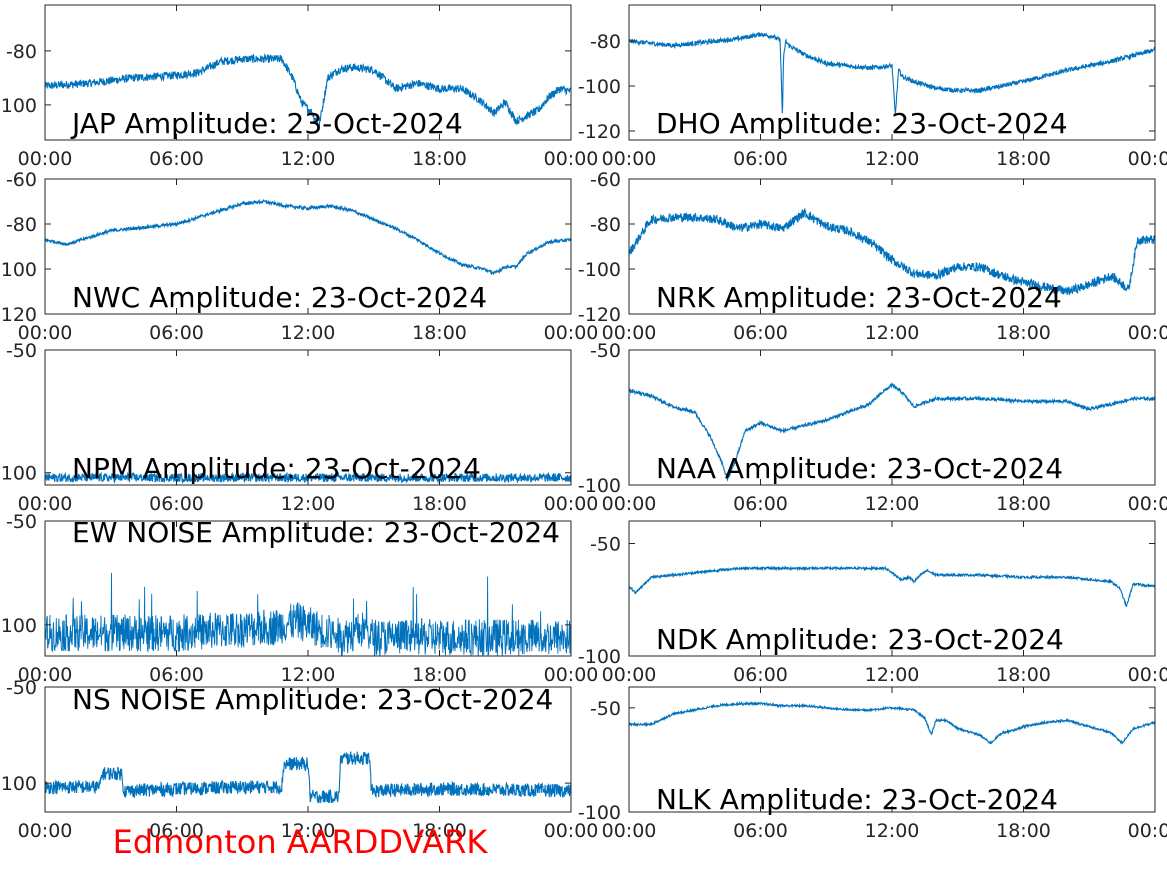 The height and width of the screenshot is (875, 1167). I want to click on panel-title: NRK Amplitude: 23-Oct-2024, so click(859, 297).